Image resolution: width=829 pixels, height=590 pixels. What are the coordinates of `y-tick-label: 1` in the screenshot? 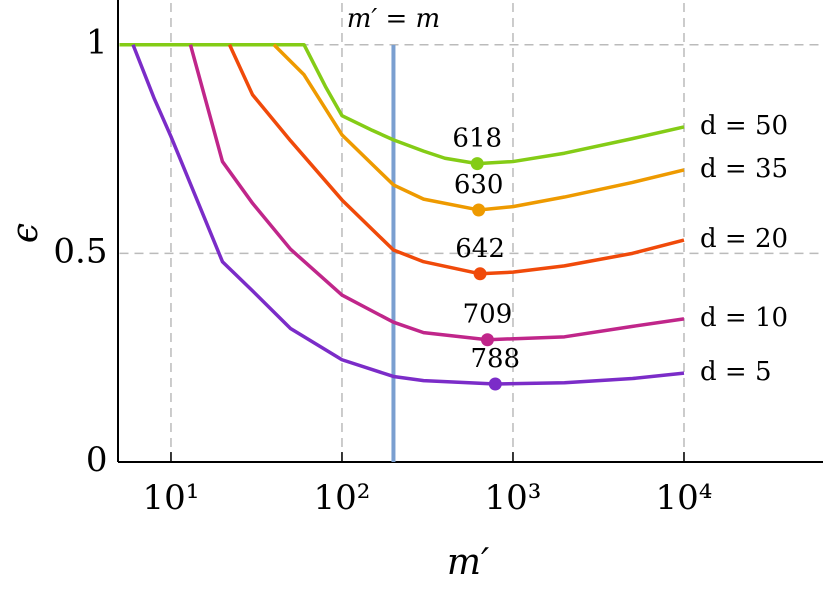 It's located at (97, 43).